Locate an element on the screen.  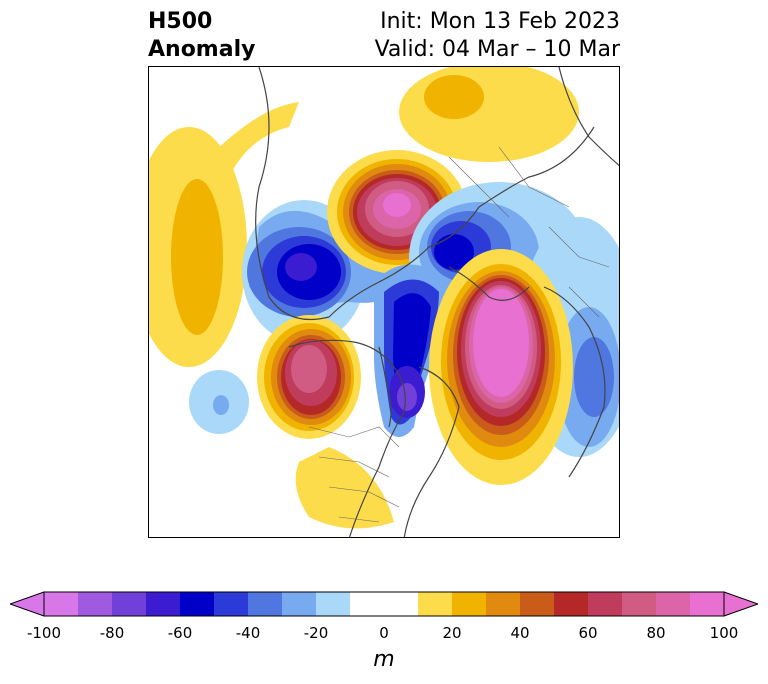
positive-anomaly-atlantic is located at coordinates (501, 367).